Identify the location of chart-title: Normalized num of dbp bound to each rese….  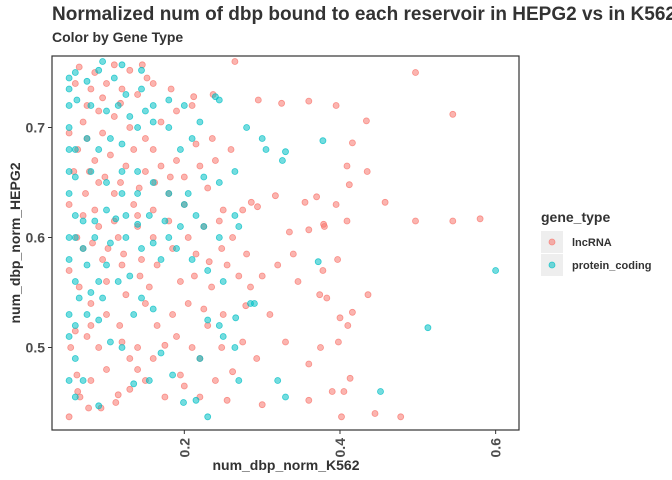
(362, 14).